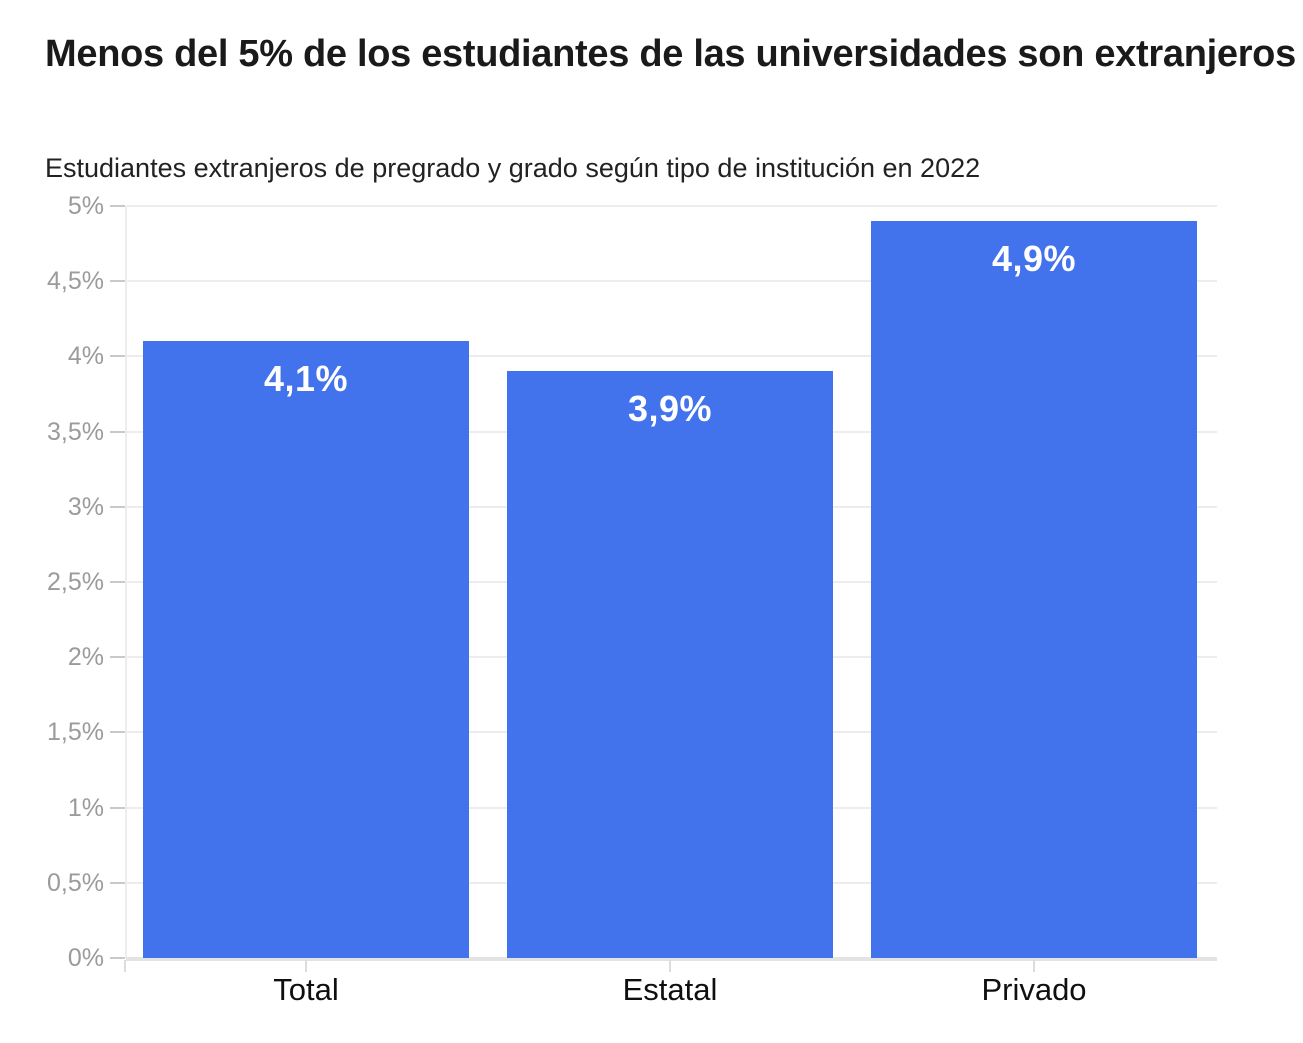  I want to click on y-axis-label: 3,5%, so click(75, 432).